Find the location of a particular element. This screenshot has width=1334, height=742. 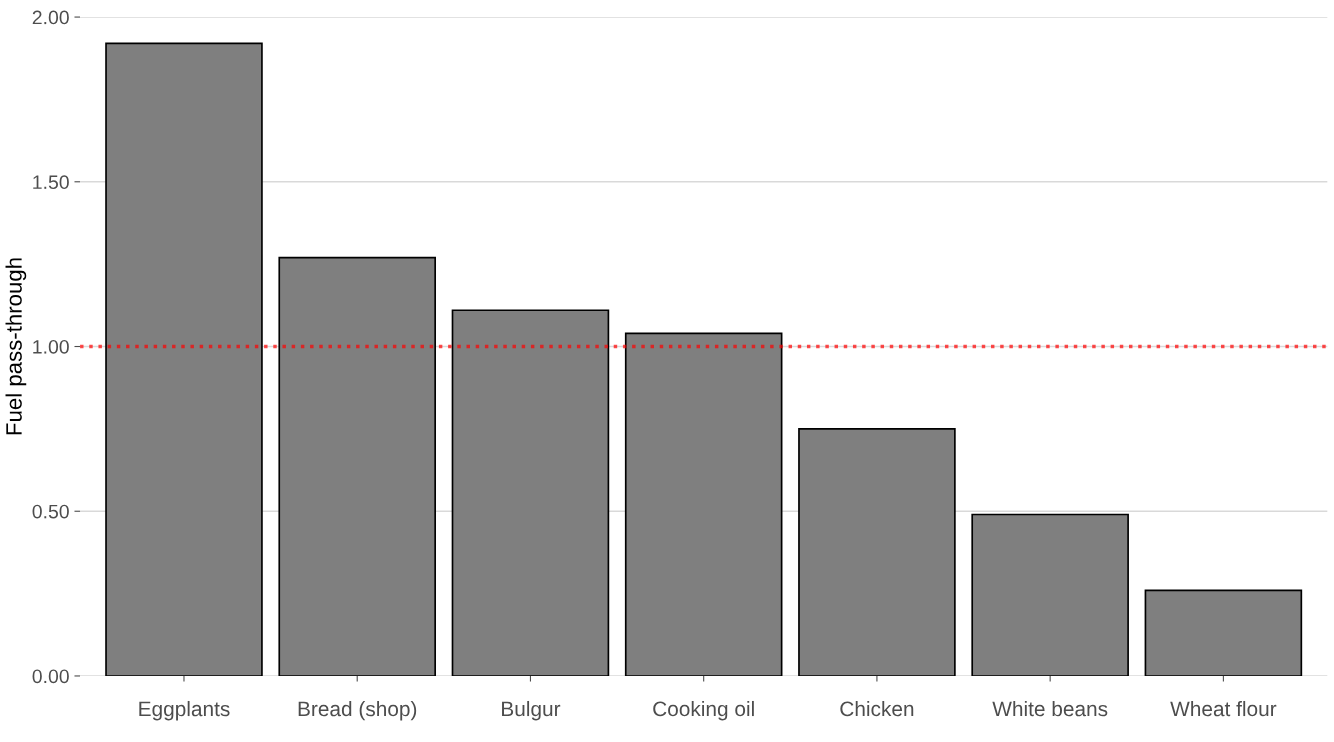

y-tick-label: 0.50 is located at coordinates (50, 511).